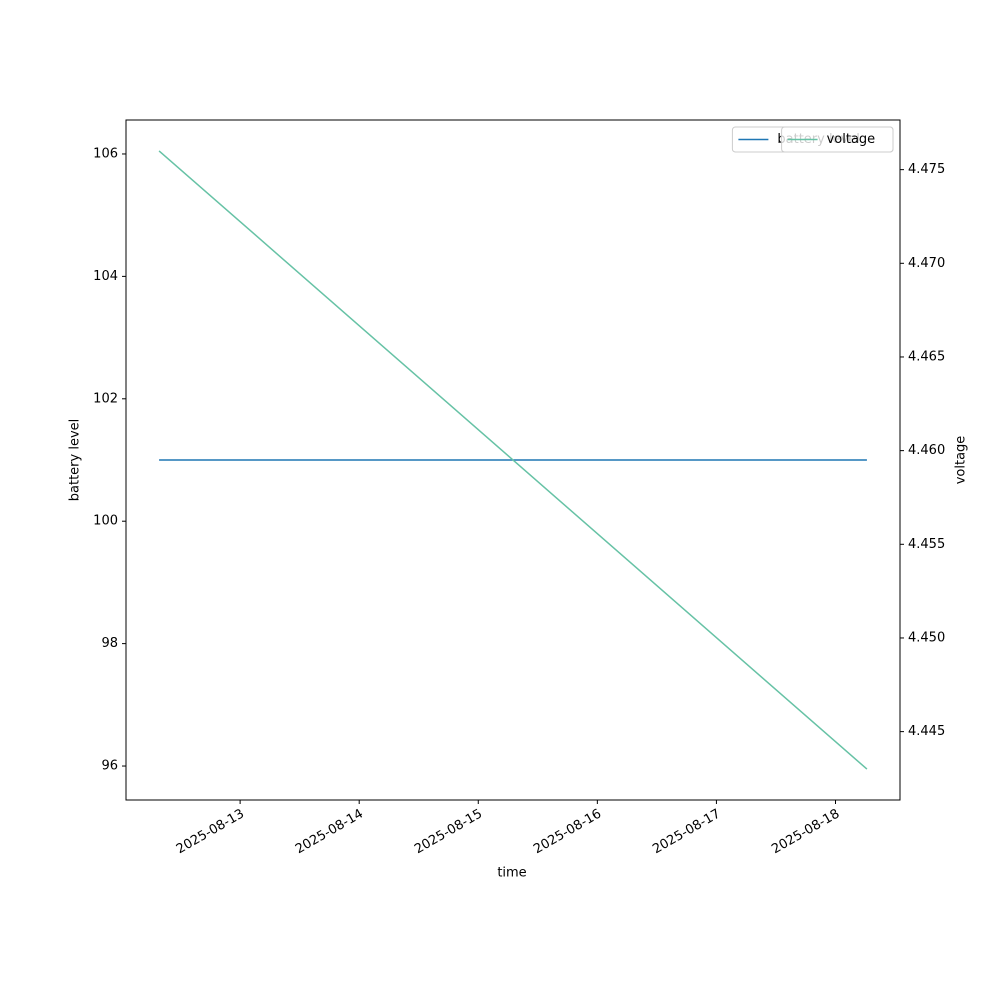 The width and height of the screenshot is (1000, 1000). I want to click on y2-tick-label: 4.445, so click(926, 731).